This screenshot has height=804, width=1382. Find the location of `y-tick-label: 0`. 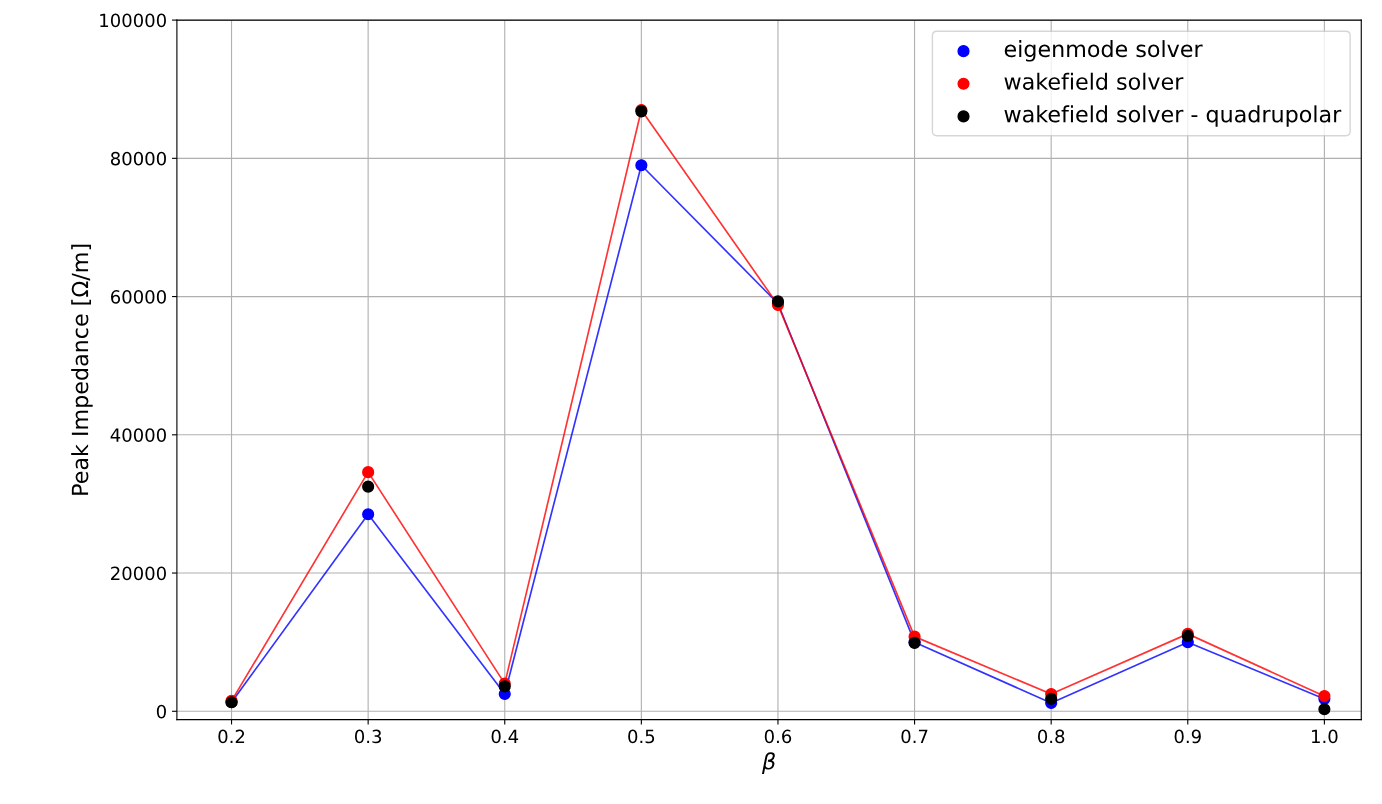

y-tick-label: 0 is located at coordinates (161, 711).